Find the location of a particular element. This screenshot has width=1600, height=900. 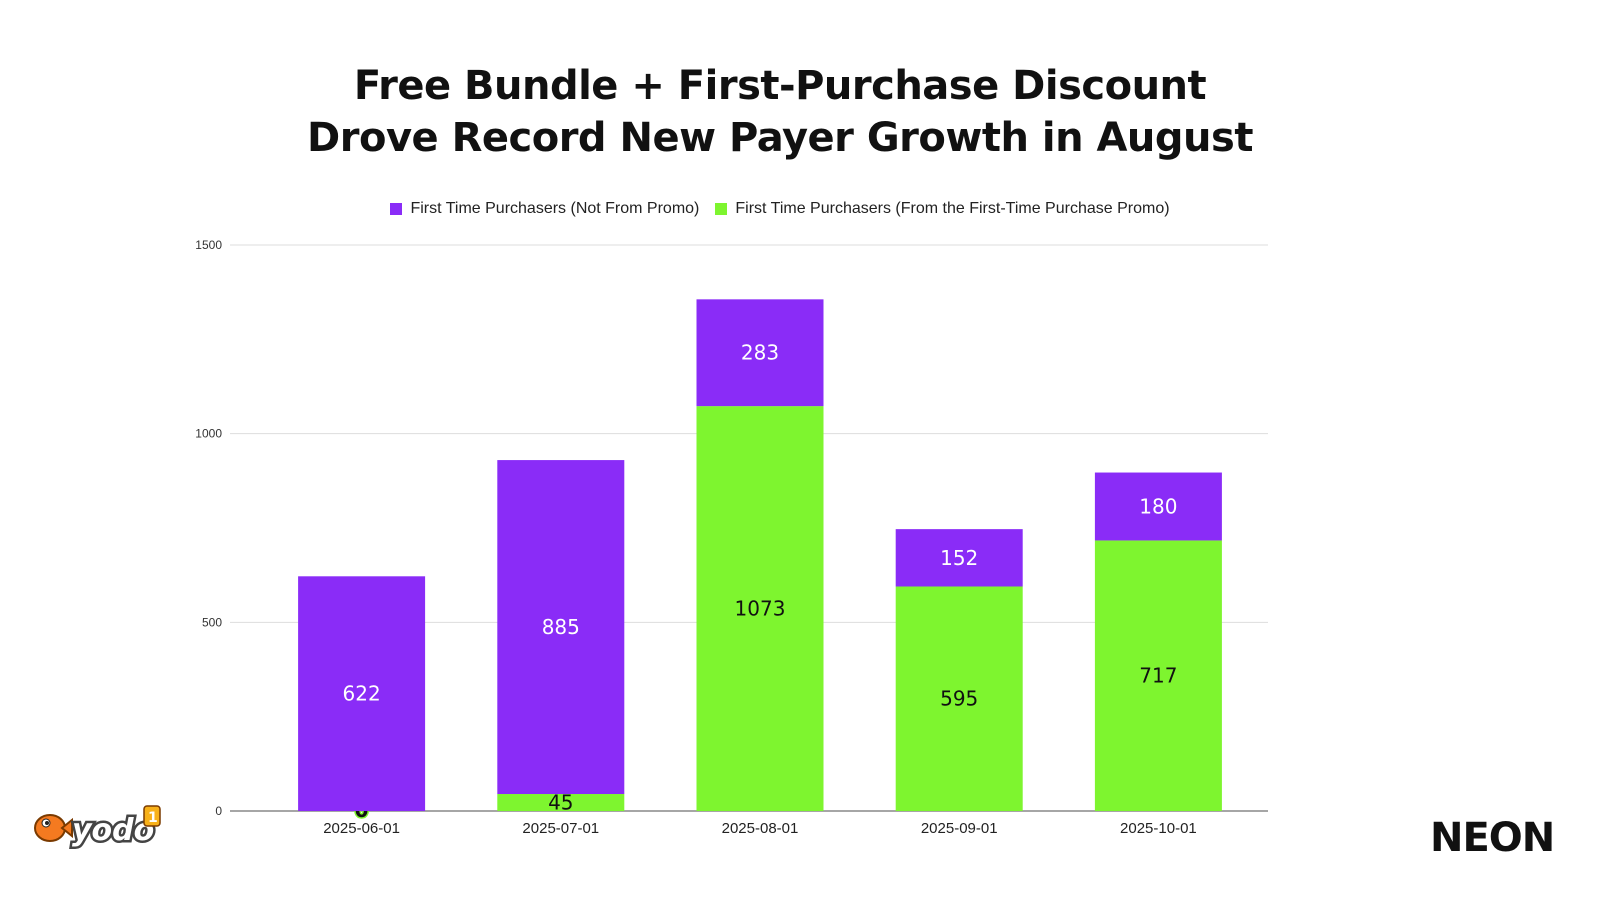

chart-title-line-2: Drove Record New Payer Growth in August is located at coordinates (780, 138).